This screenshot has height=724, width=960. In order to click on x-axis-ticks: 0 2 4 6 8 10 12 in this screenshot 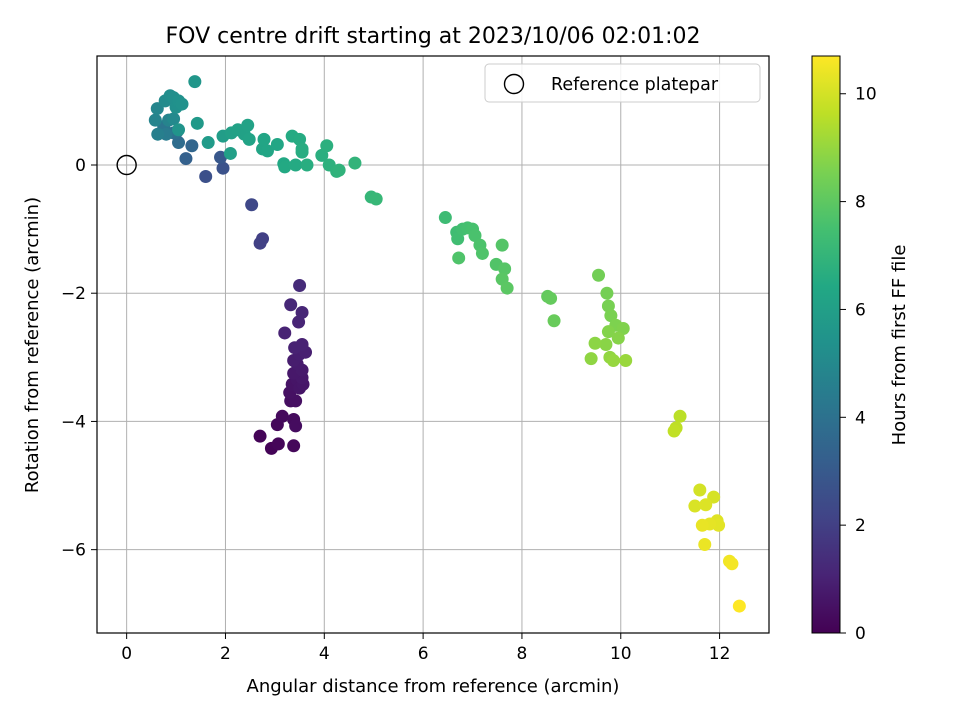, I will do `click(425, 648)`.